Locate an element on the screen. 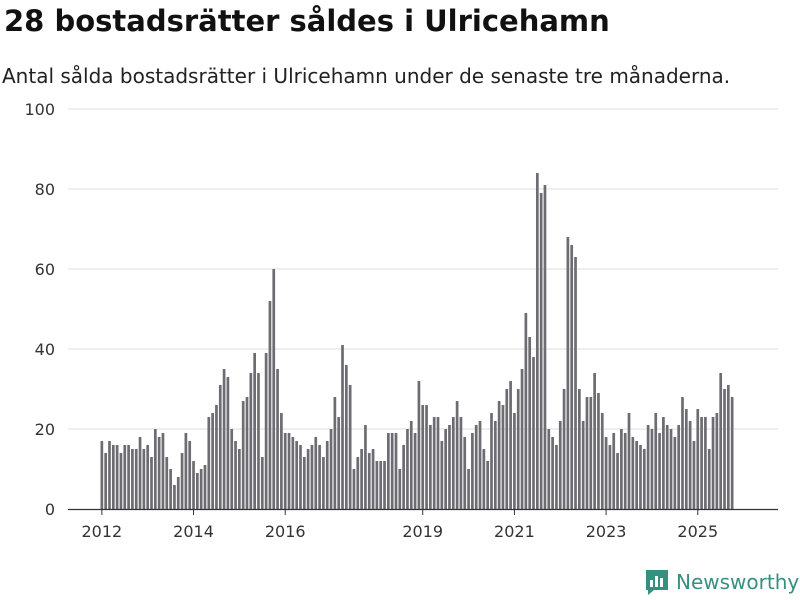  x-tick-label: 2016 is located at coordinates (285, 531).